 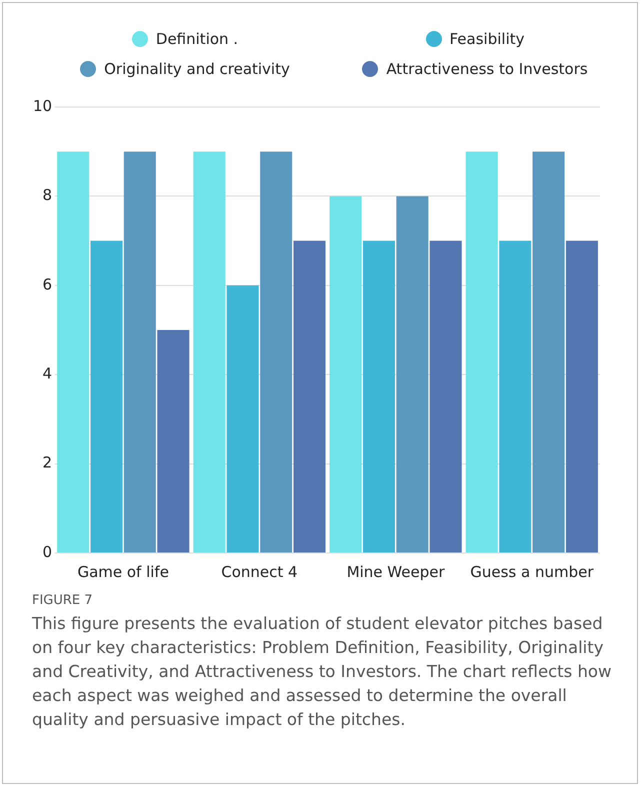 I want to click on legend-label: Feasibility, so click(x=487, y=39).